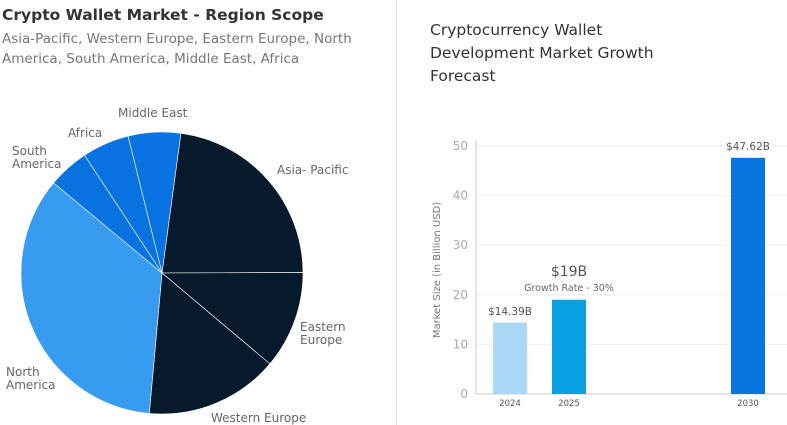  I want to click on y-tick-label: 10, so click(460, 344).